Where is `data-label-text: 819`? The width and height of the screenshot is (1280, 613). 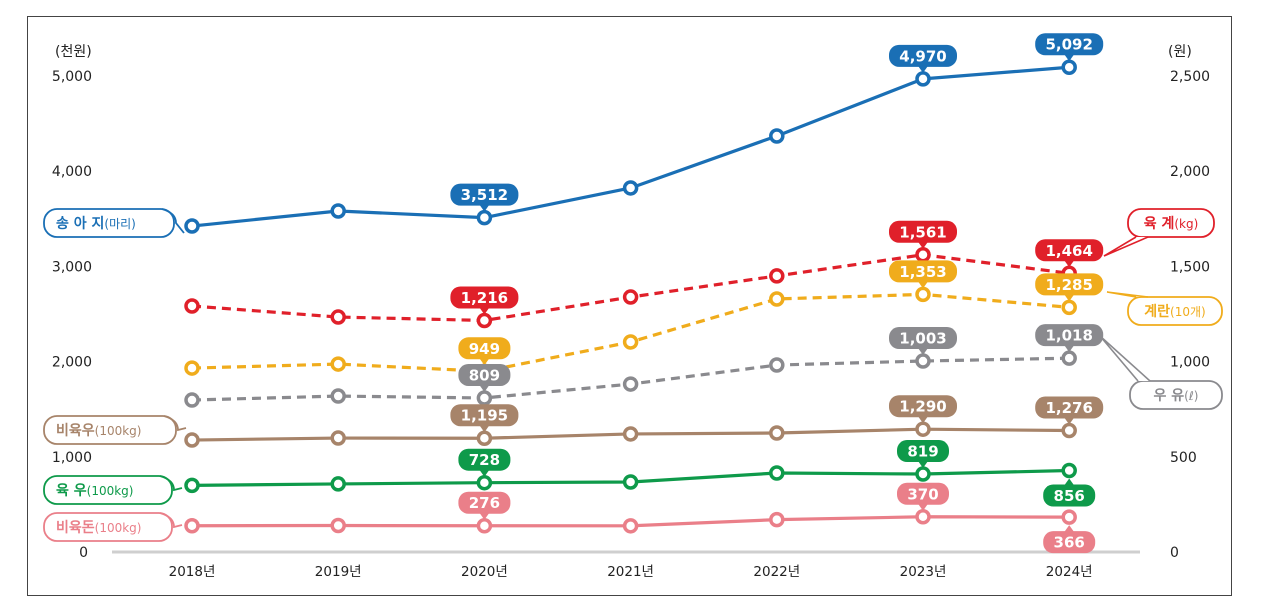 data-label-text: 819 is located at coordinates (922, 452).